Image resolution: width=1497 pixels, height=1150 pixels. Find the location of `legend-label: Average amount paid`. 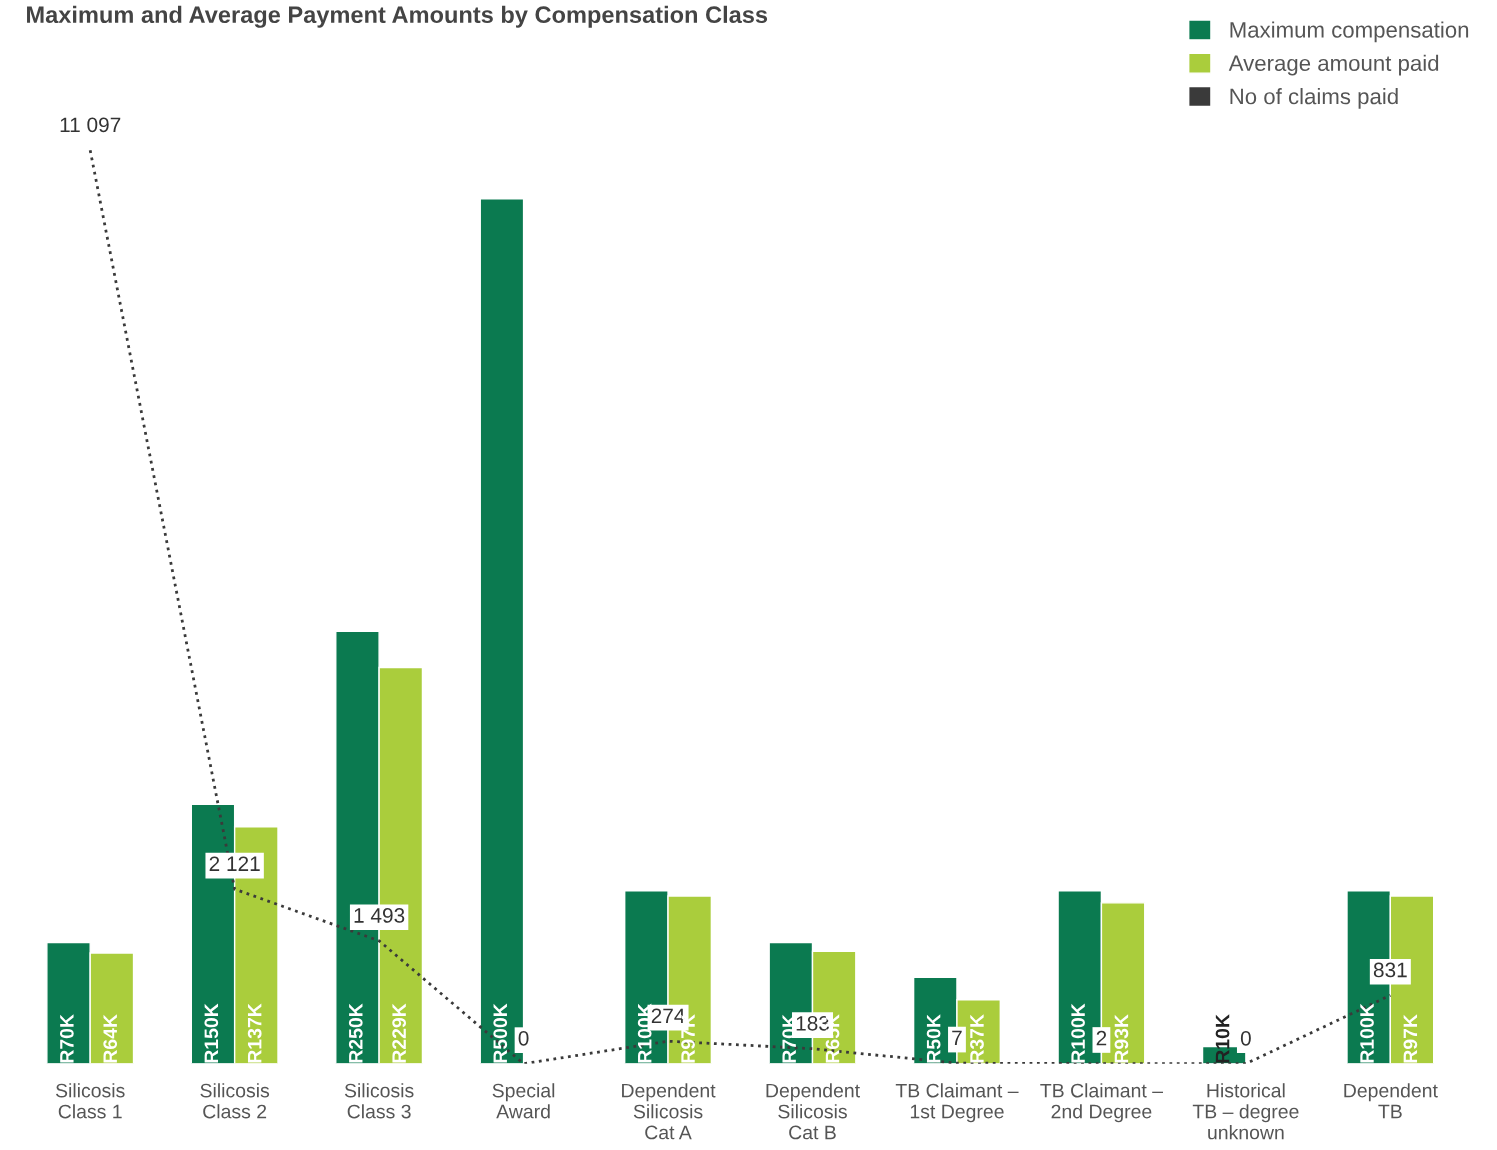

legend-label: Average amount paid is located at coordinates (1333, 65).